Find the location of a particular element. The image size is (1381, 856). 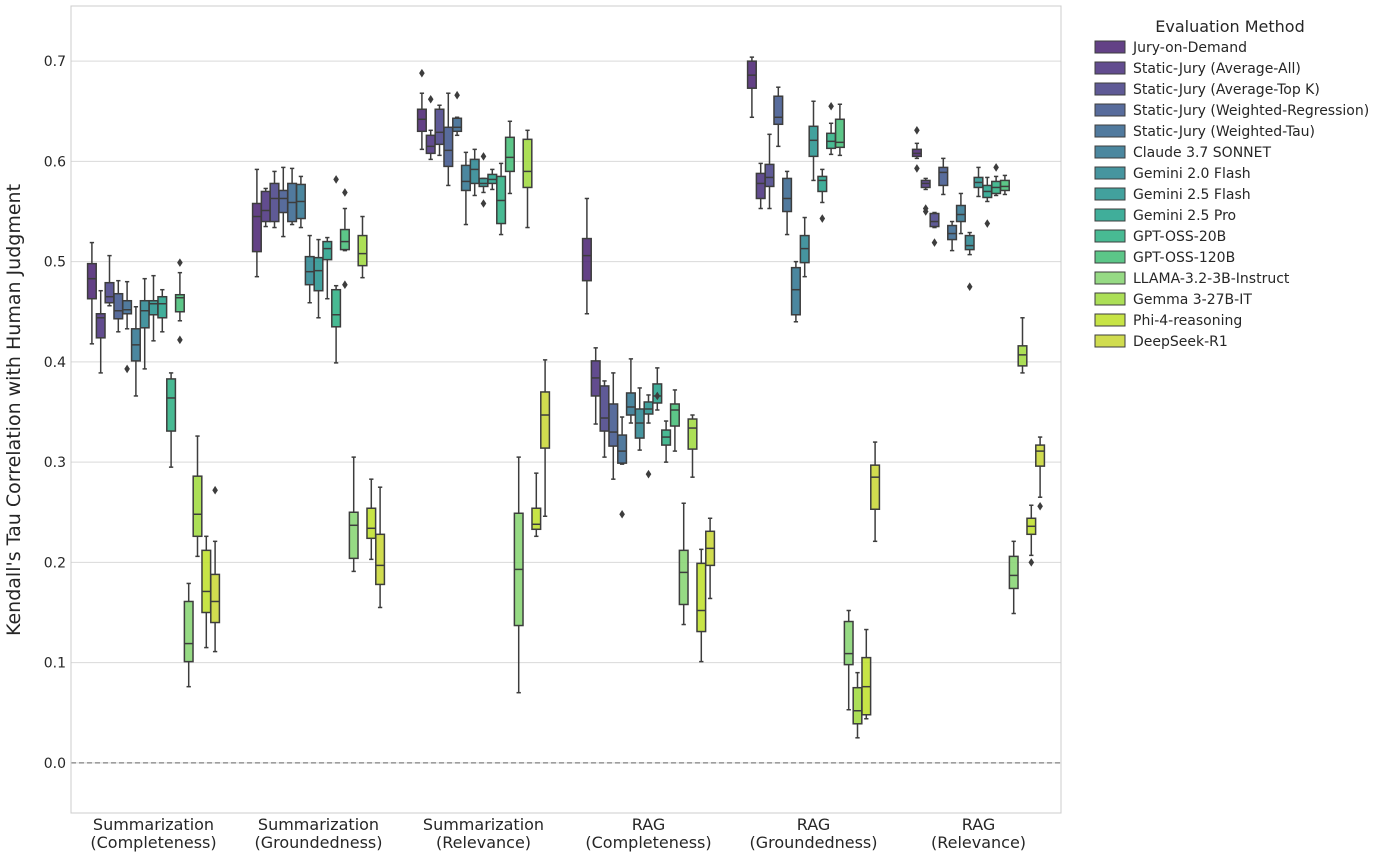

legend-label: GPT-OSS-20B is located at coordinates (1179, 237).